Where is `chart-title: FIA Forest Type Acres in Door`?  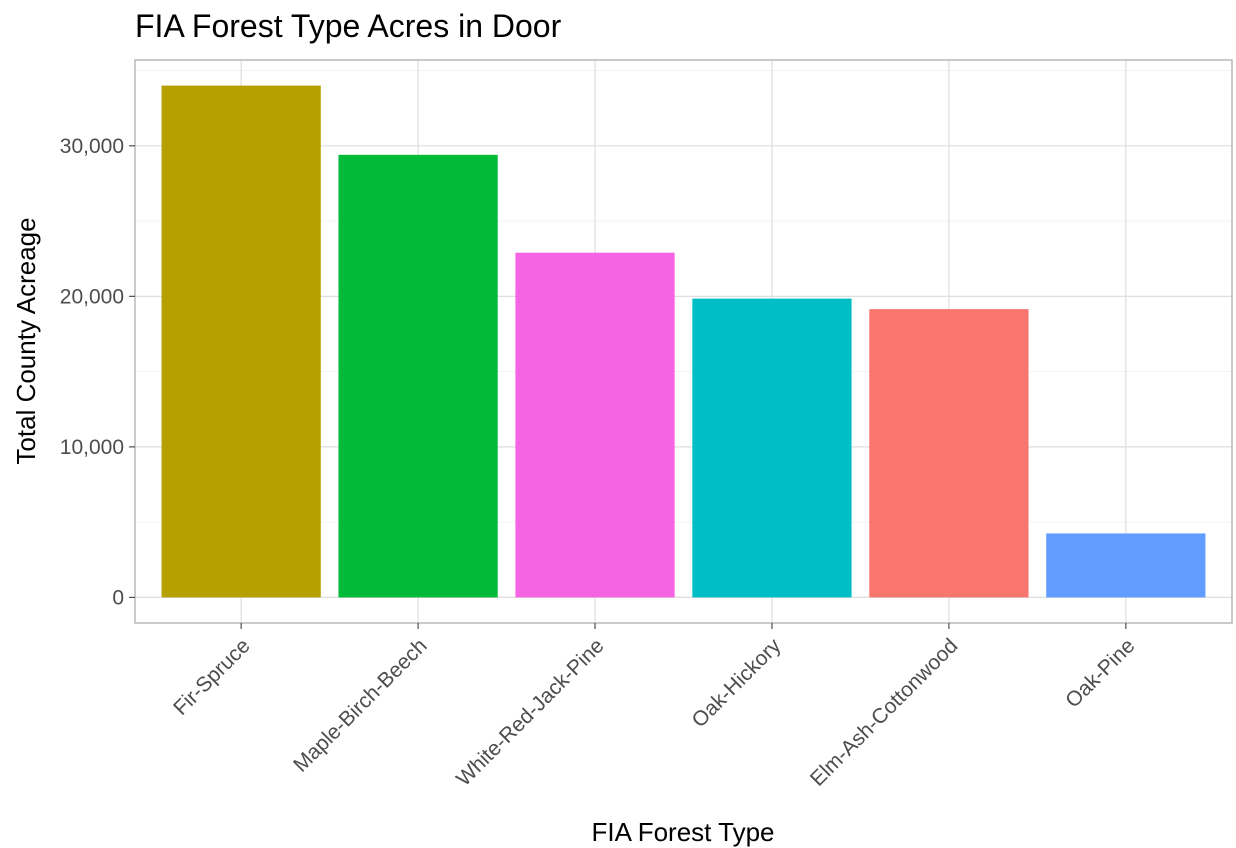
chart-title: FIA Forest Type Acres in Door is located at coordinates (348, 26).